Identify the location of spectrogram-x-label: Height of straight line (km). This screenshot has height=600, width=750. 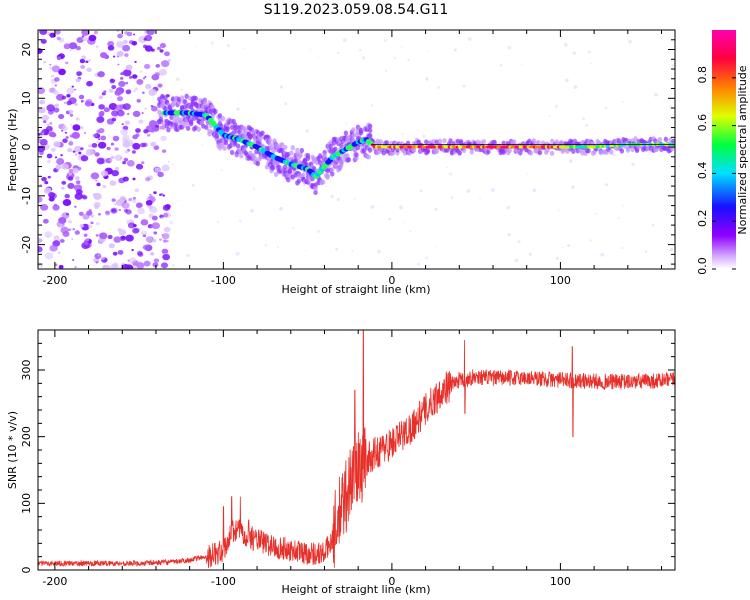
(355, 289).